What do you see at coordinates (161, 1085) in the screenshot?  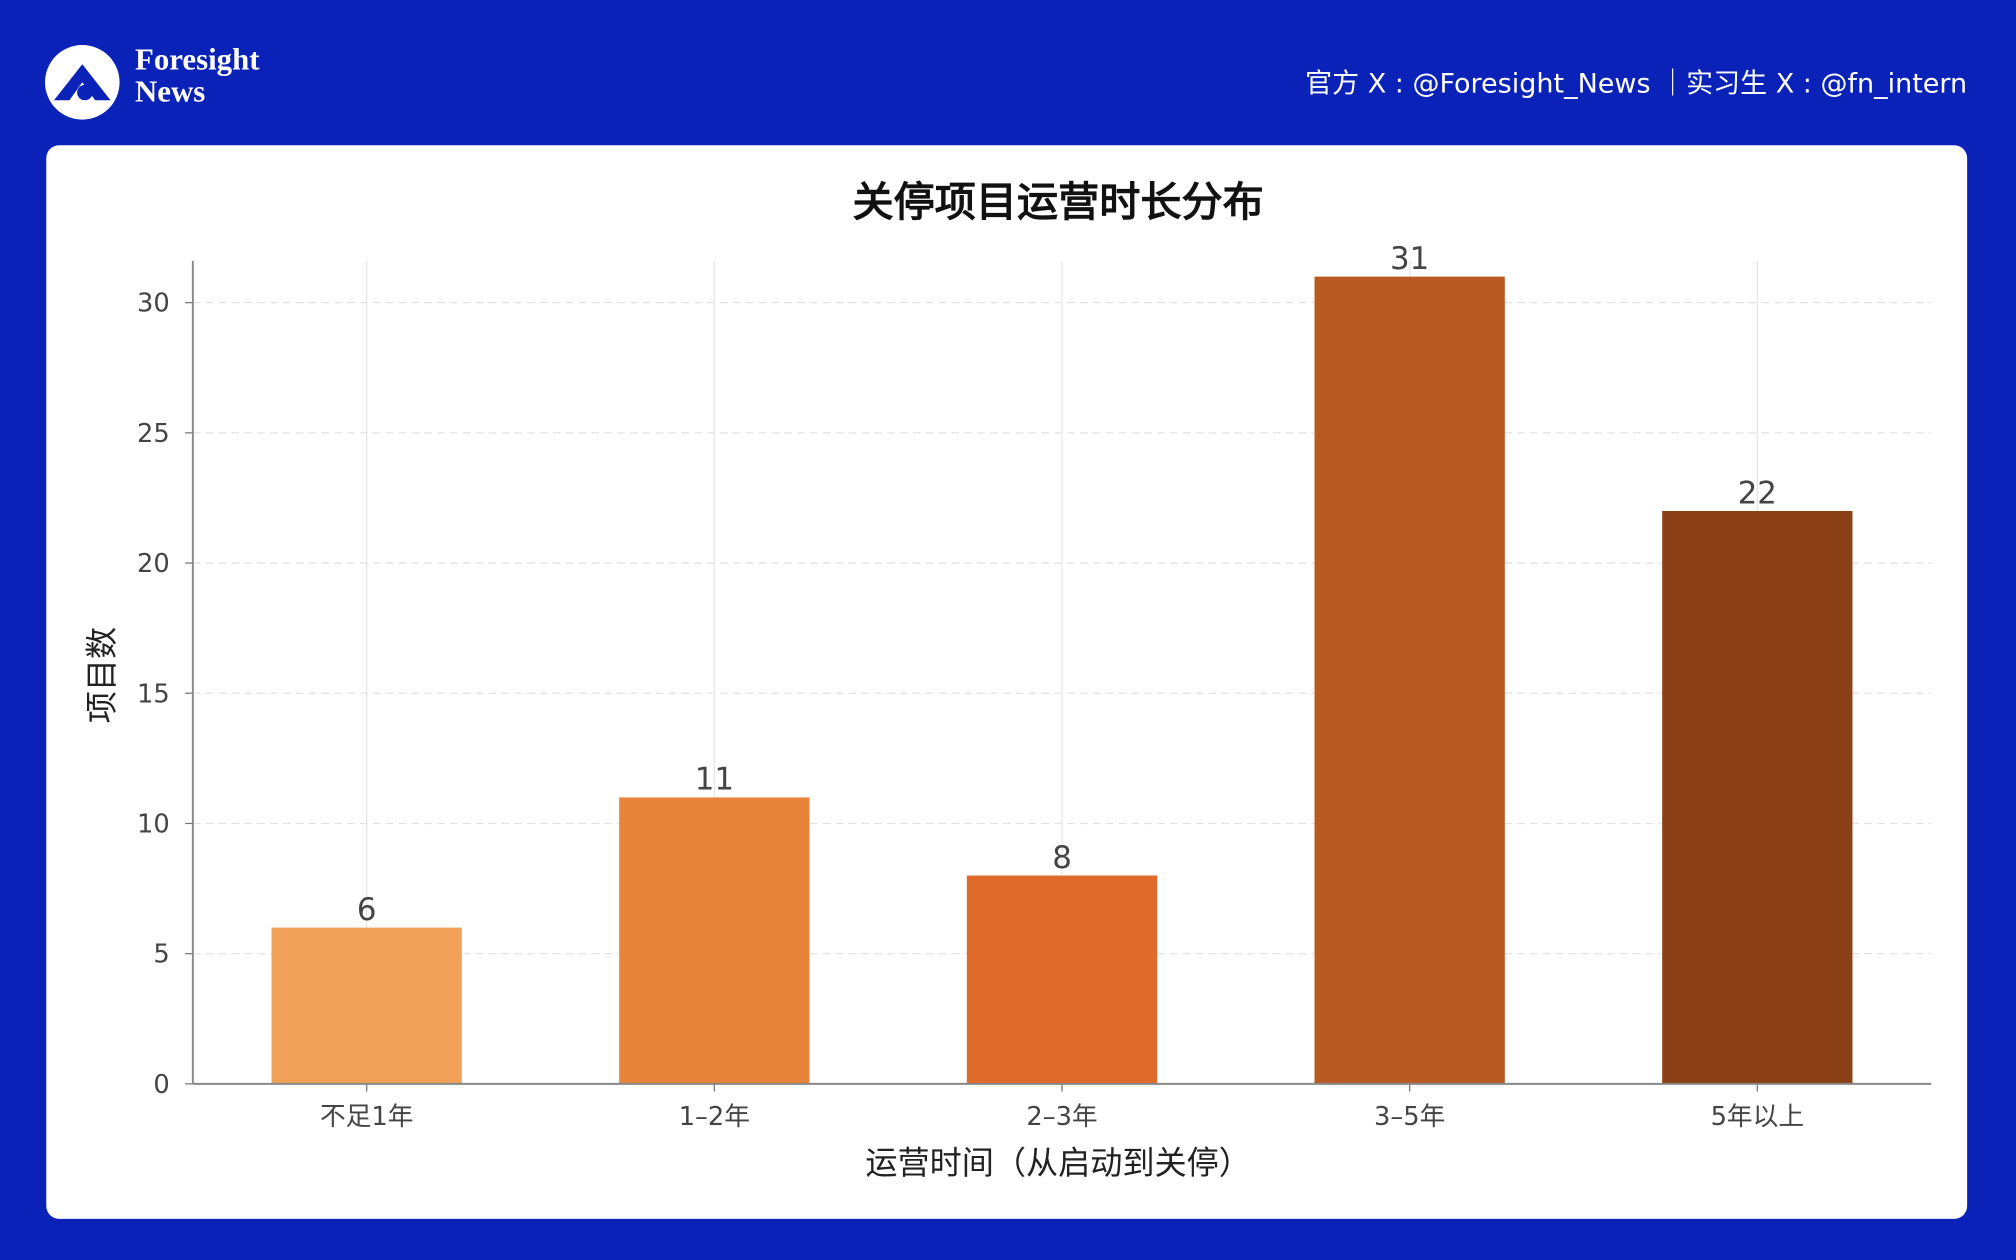 I see `y-tick-label: 0` at bounding box center [161, 1085].